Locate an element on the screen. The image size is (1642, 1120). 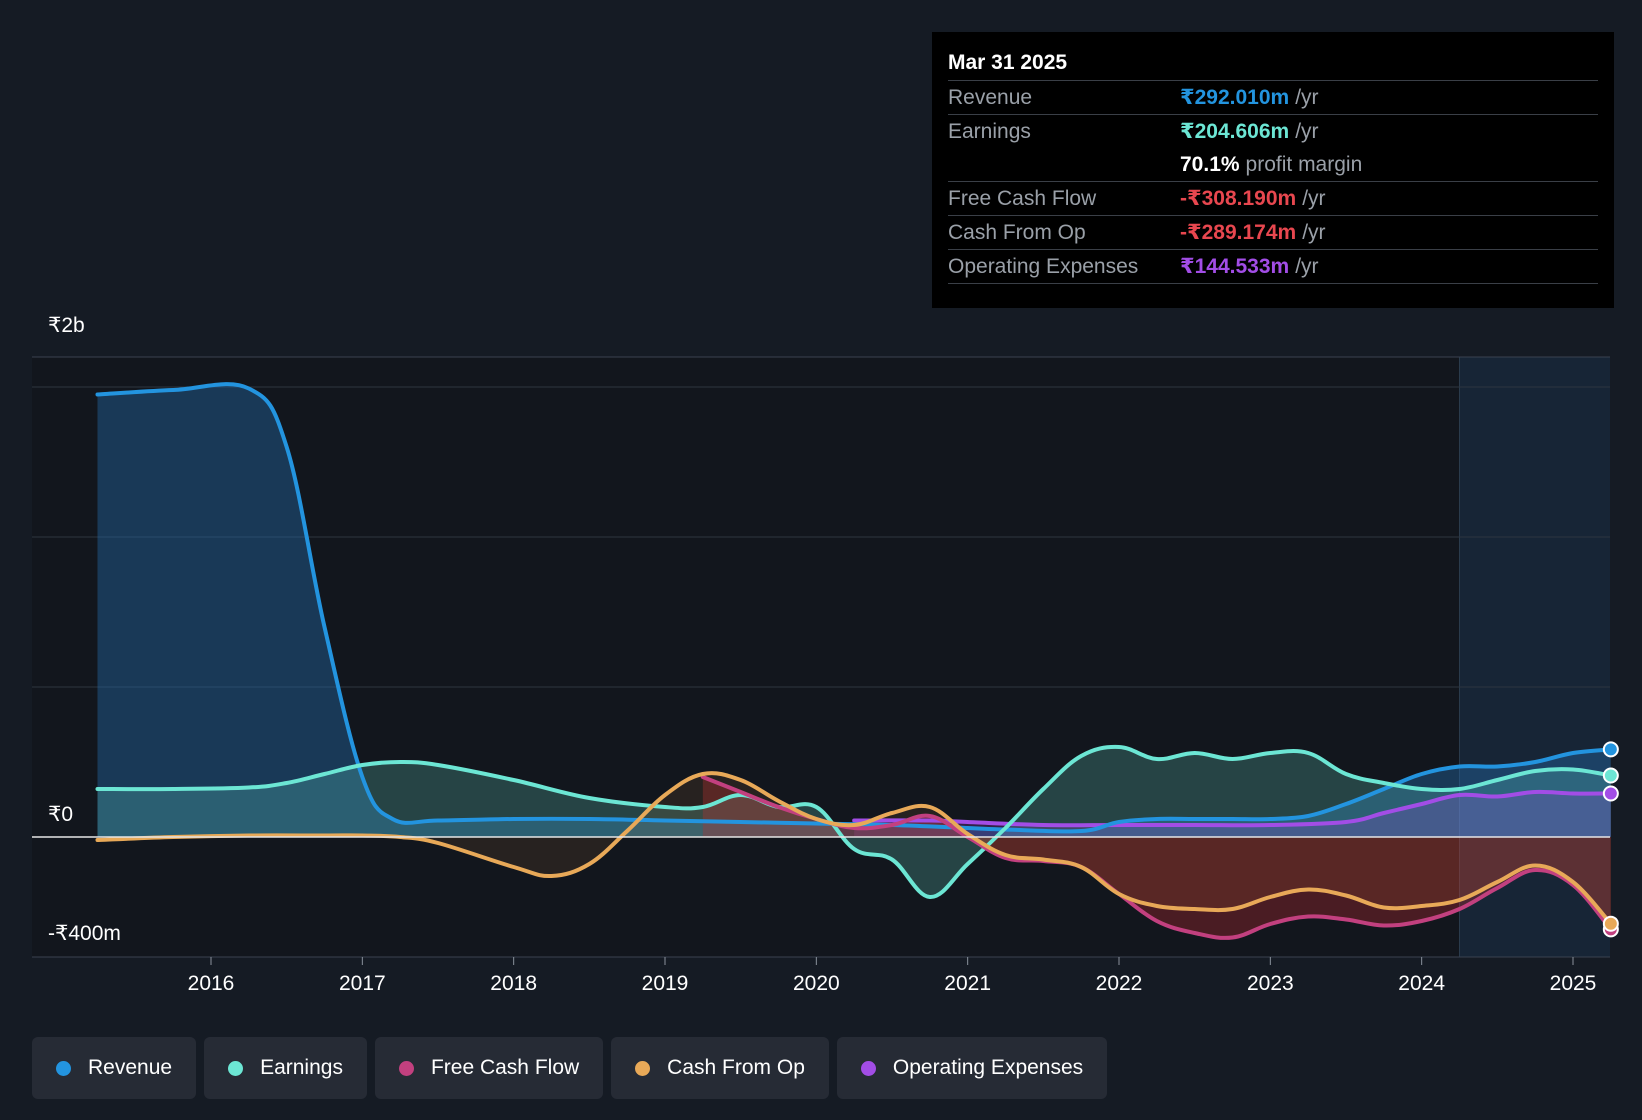
legend-label: Operating Expenses is located at coordinates (988, 1067).